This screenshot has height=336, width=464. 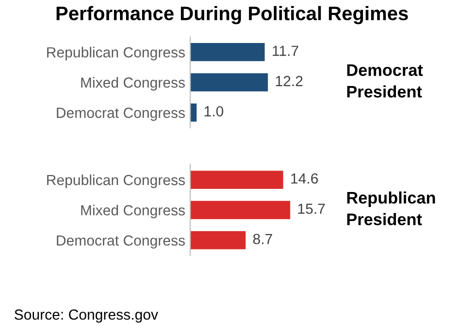 What do you see at coordinates (262, 239) in the screenshot?
I see `data-label: 8.7` at bounding box center [262, 239].